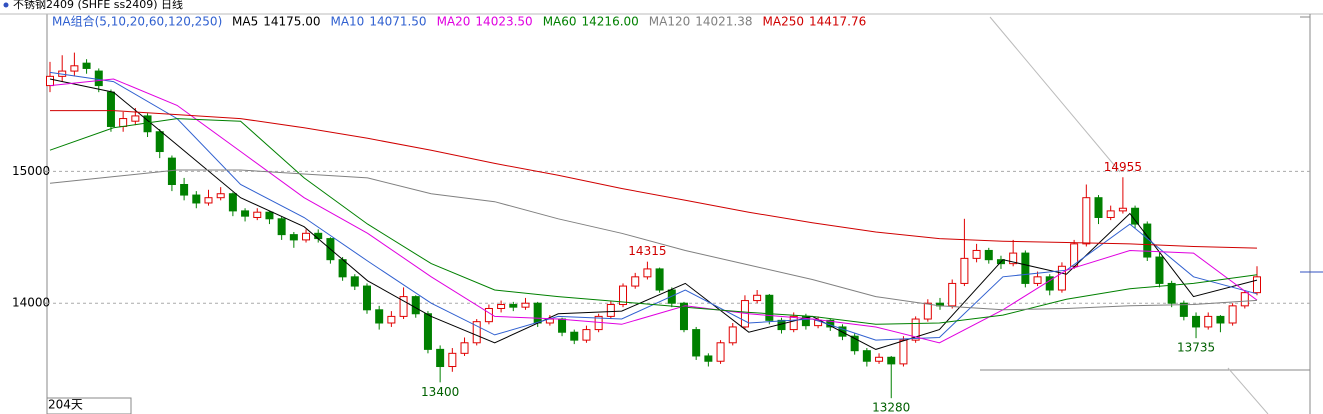  Describe the element at coordinates (137, 21) in the screenshot. I see `indicator-name: MA组合(5,10,20,60,120,250)` at that location.